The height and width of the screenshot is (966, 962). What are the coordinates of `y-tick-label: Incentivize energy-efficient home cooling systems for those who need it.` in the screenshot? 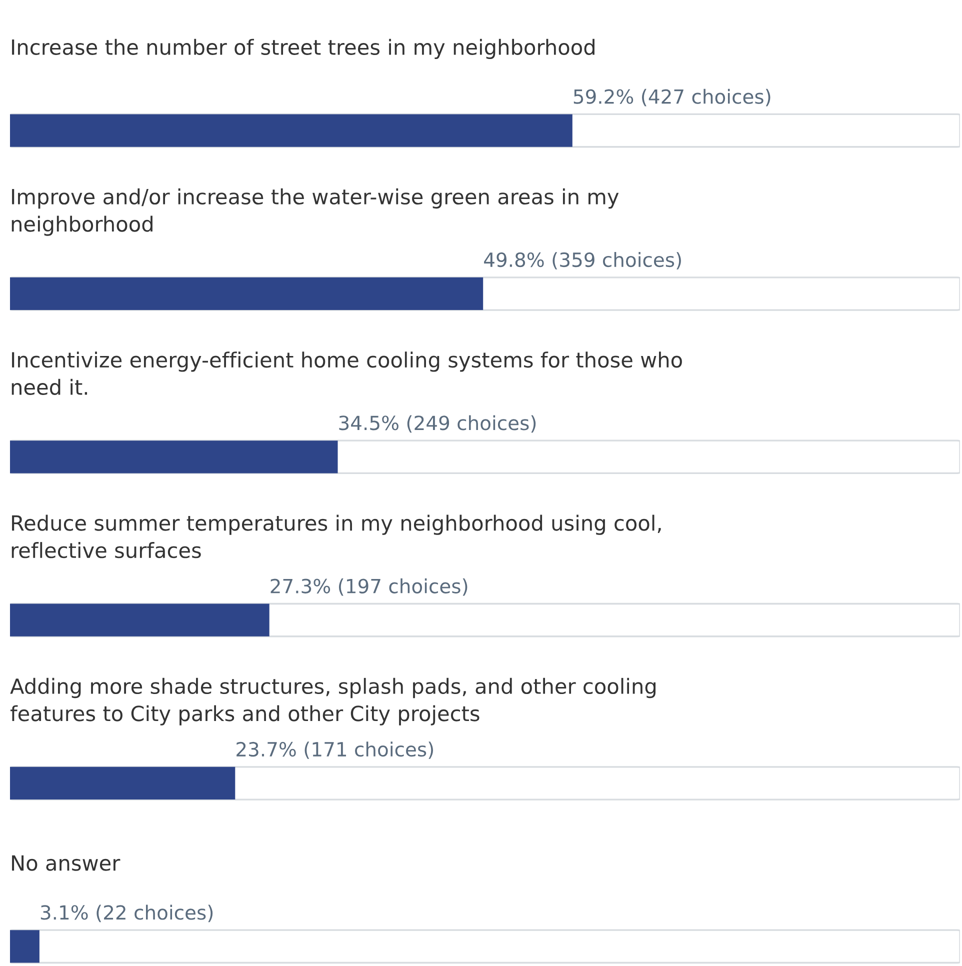 It's located at (347, 373).